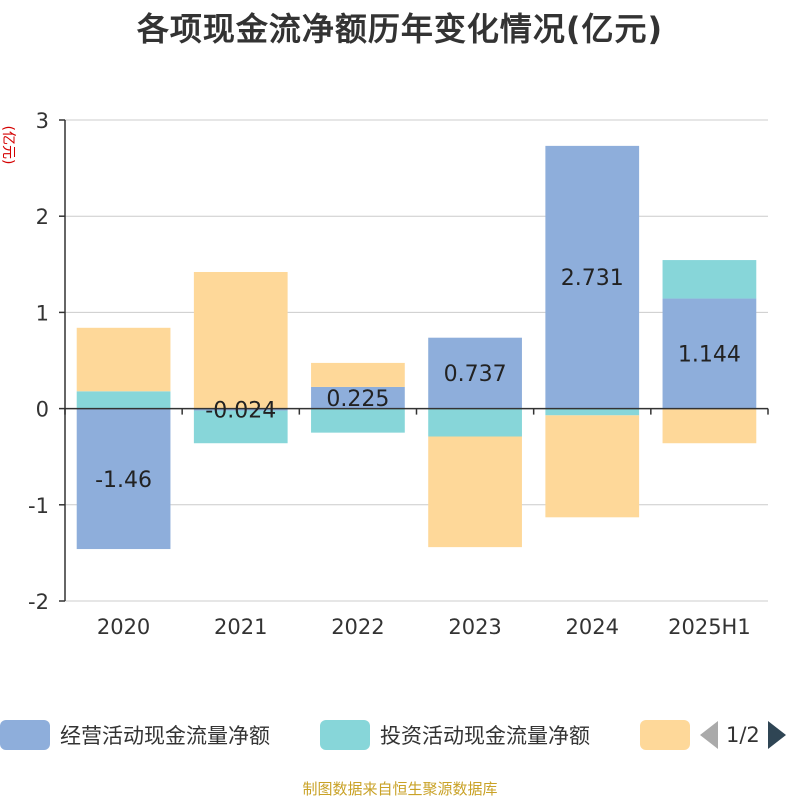 This screenshot has height=800, width=800. Describe the element at coordinates (240, 627) in the screenshot. I see `x-tick-label: 2021` at that location.